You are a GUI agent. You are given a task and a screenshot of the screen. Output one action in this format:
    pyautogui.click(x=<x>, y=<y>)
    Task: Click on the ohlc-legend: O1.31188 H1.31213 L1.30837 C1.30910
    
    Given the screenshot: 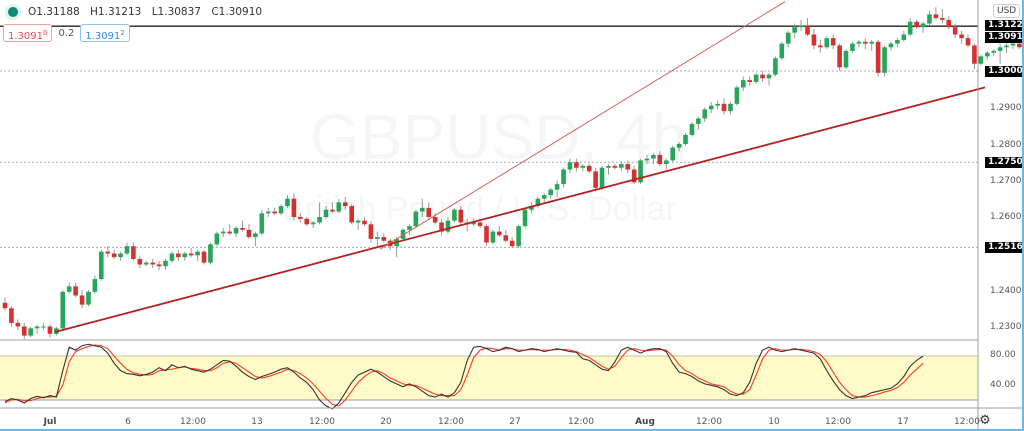 What is the action you would take?
    pyautogui.click(x=138, y=12)
    